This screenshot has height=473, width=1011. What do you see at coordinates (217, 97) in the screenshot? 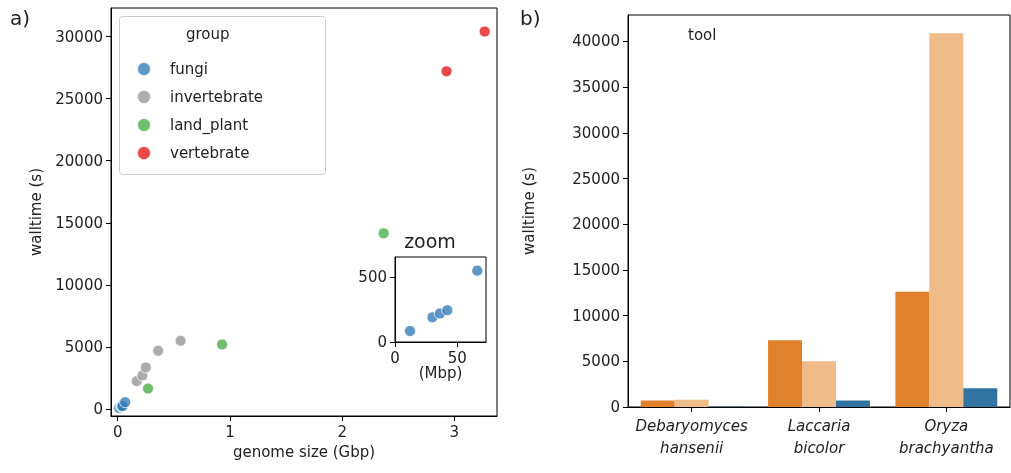
I see `legend-label: invertebrate` at bounding box center [217, 97].